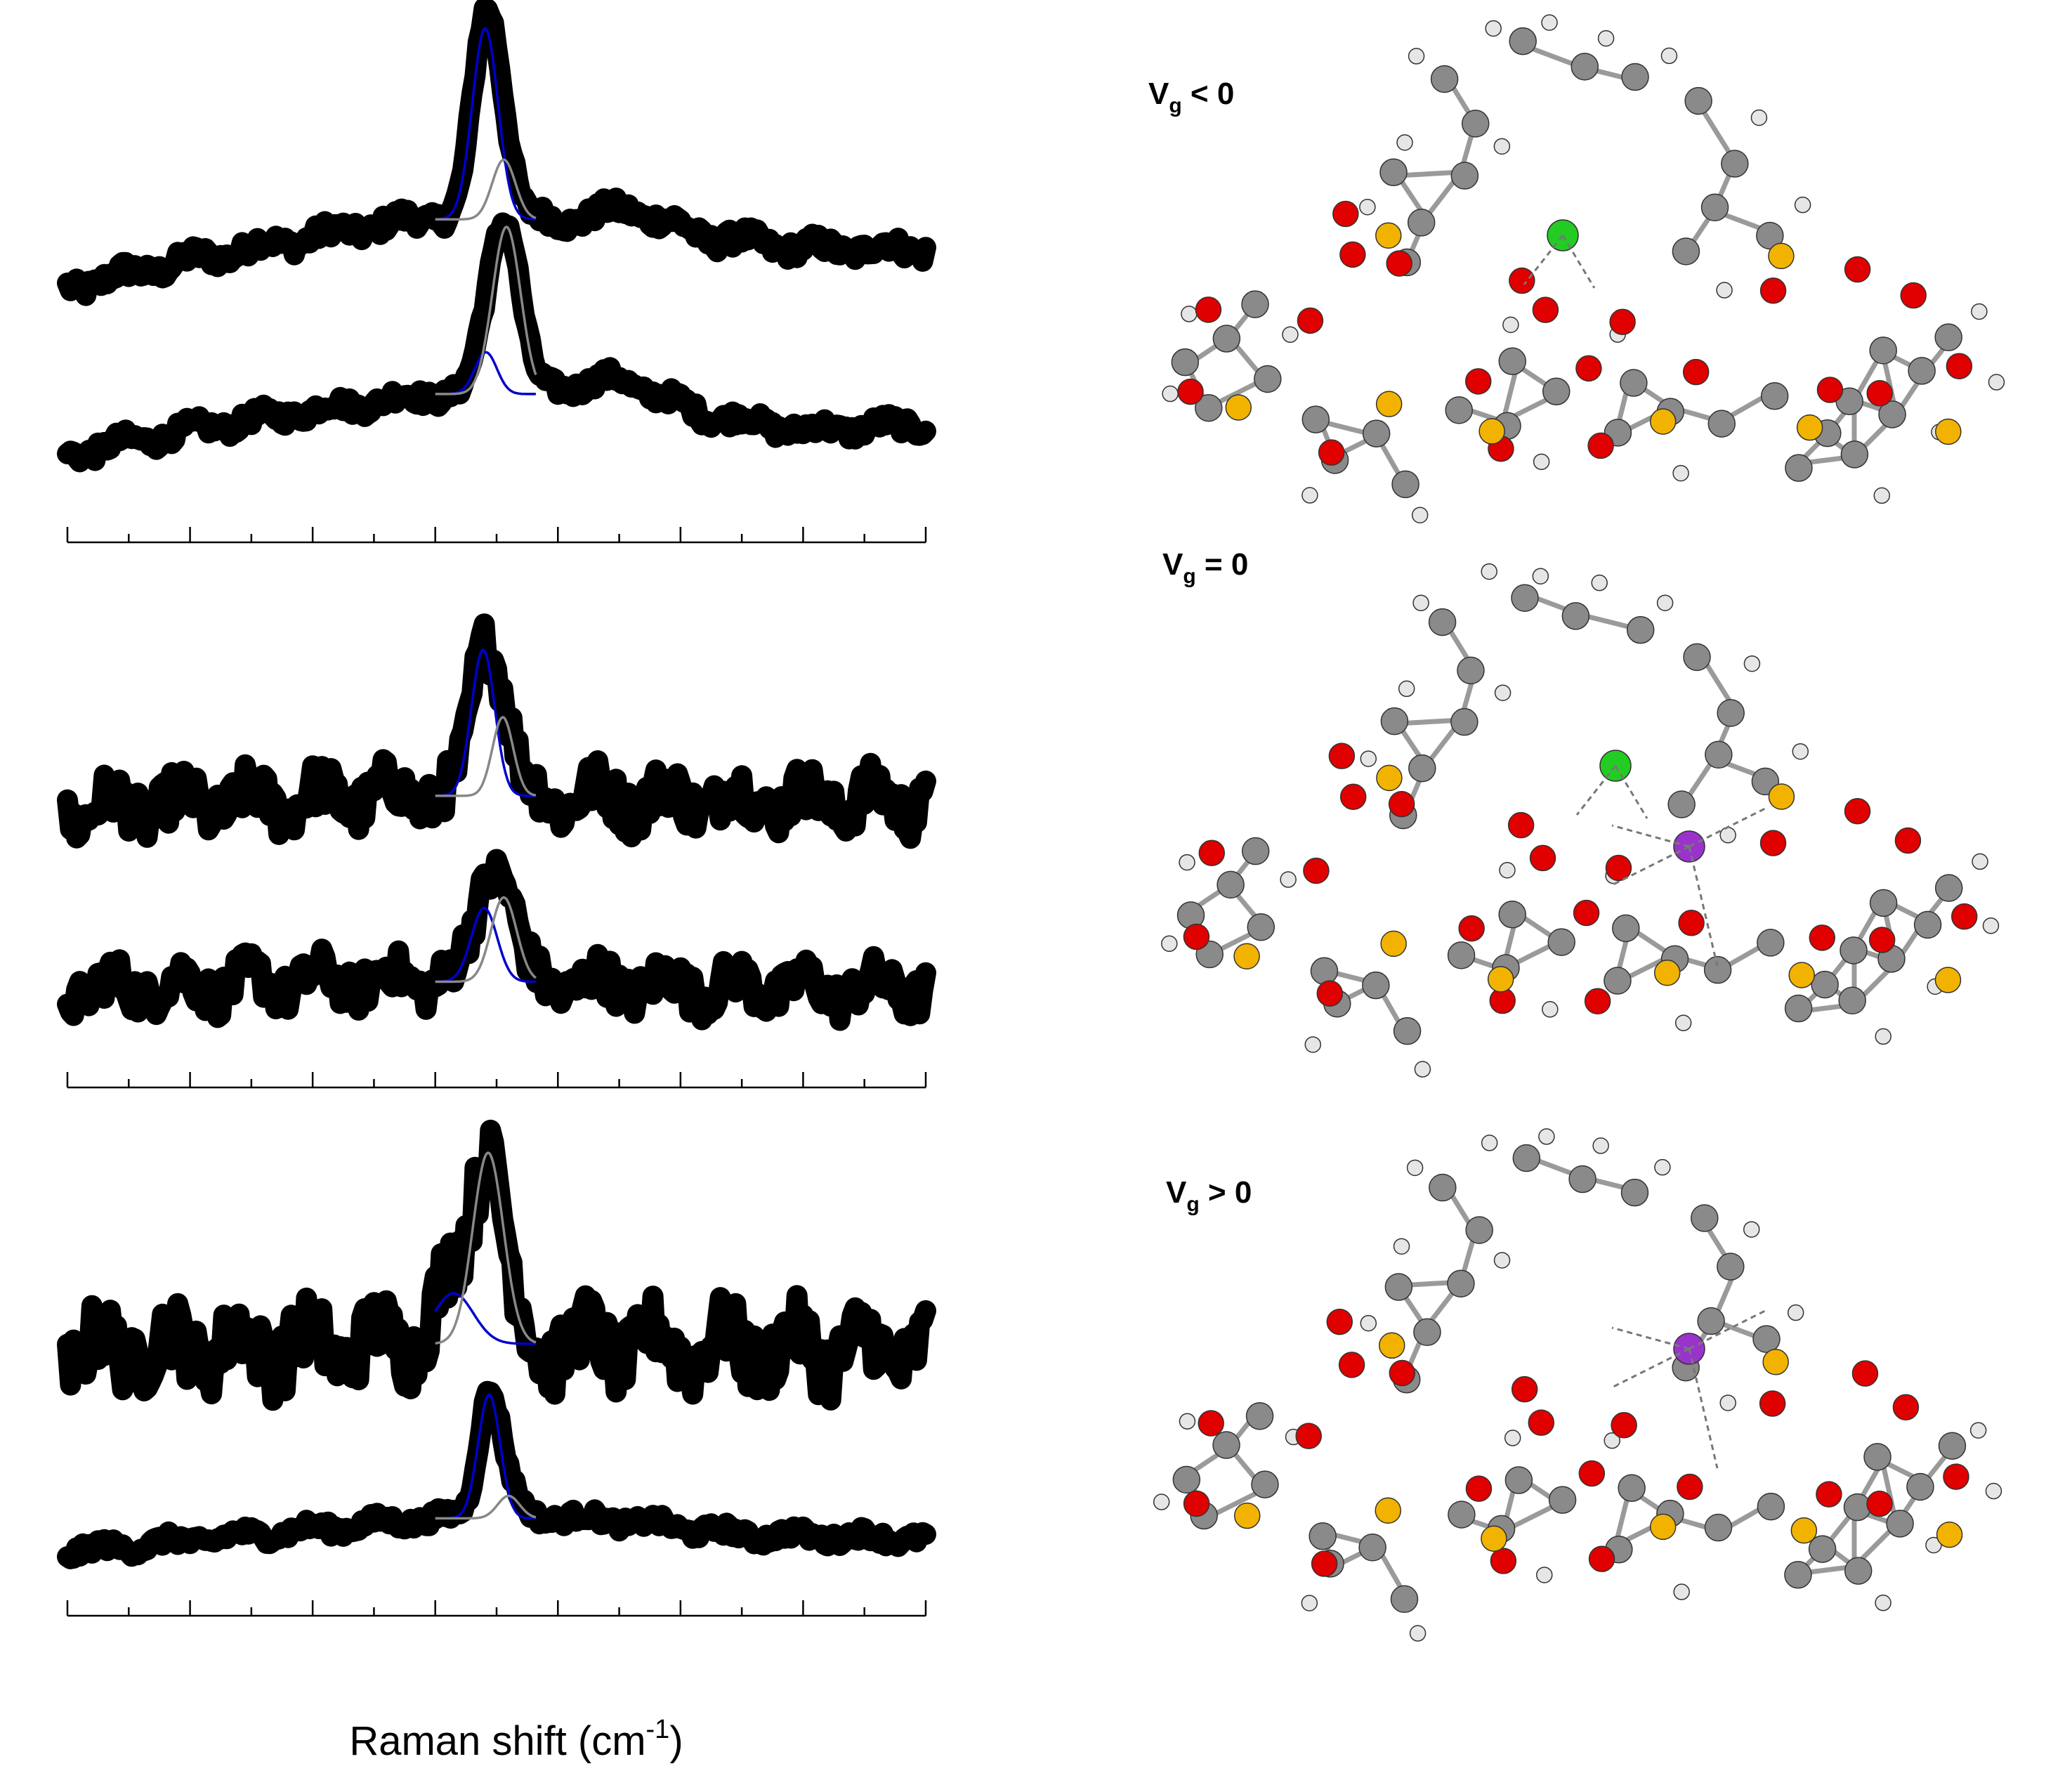 The image size is (2072, 1778). What do you see at coordinates (1226, 1193) in the screenshot?
I see `condition-relation: > 0` at bounding box center [1226, 1193].